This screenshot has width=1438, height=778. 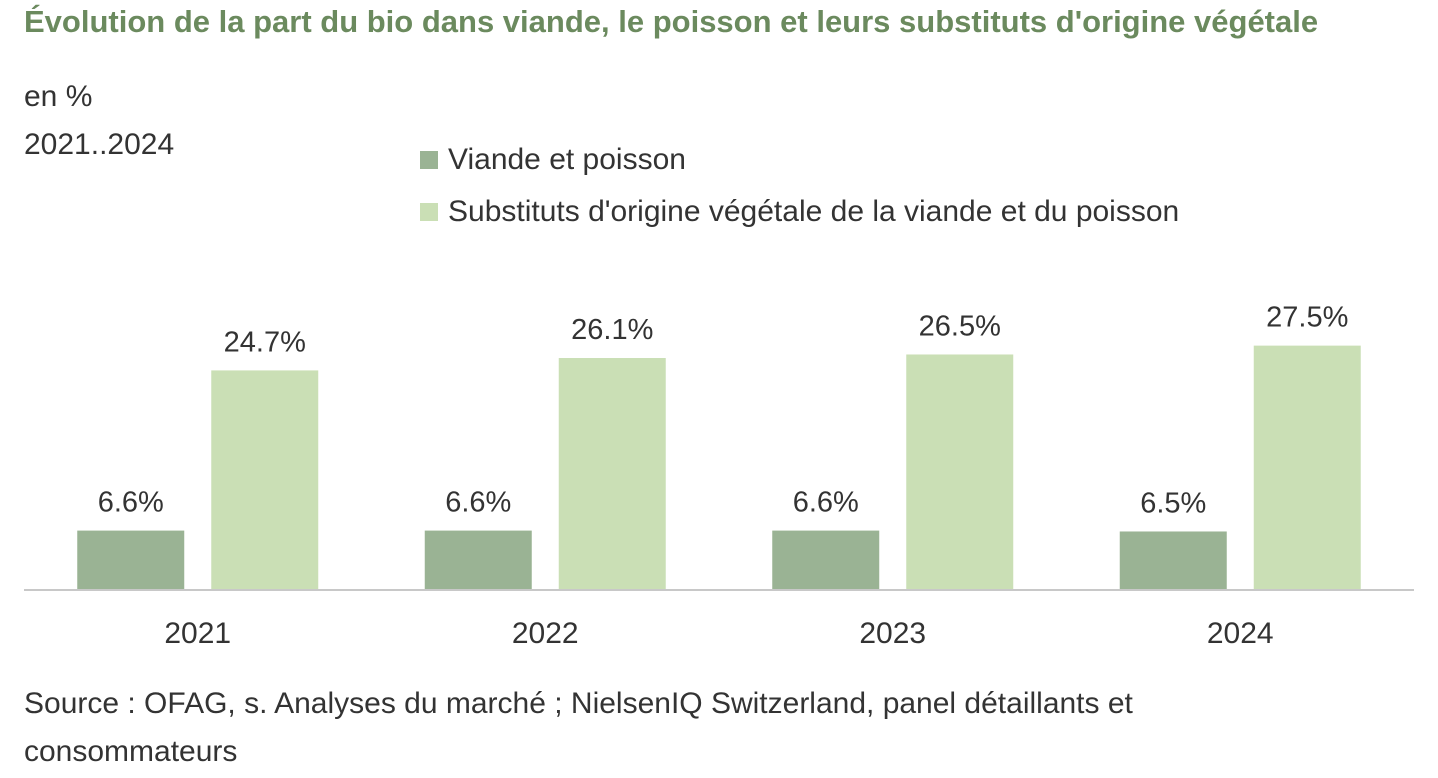 What do you see at coordinates (265, 479) in the screenshot?
I see `bar-substituts-2021` at bounding box center [265, 479].